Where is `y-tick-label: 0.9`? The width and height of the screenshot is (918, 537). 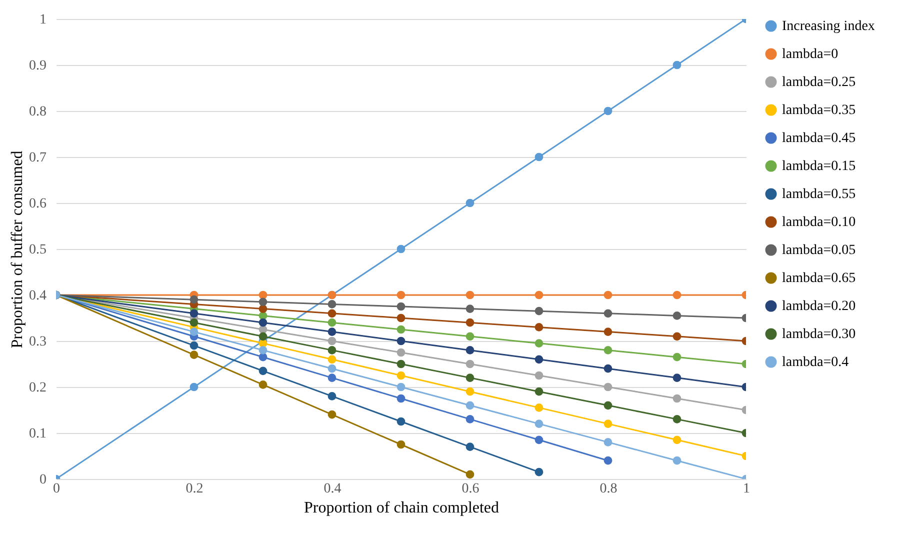 y-tick-label: 0.9 is located at coordinates (37, 66).